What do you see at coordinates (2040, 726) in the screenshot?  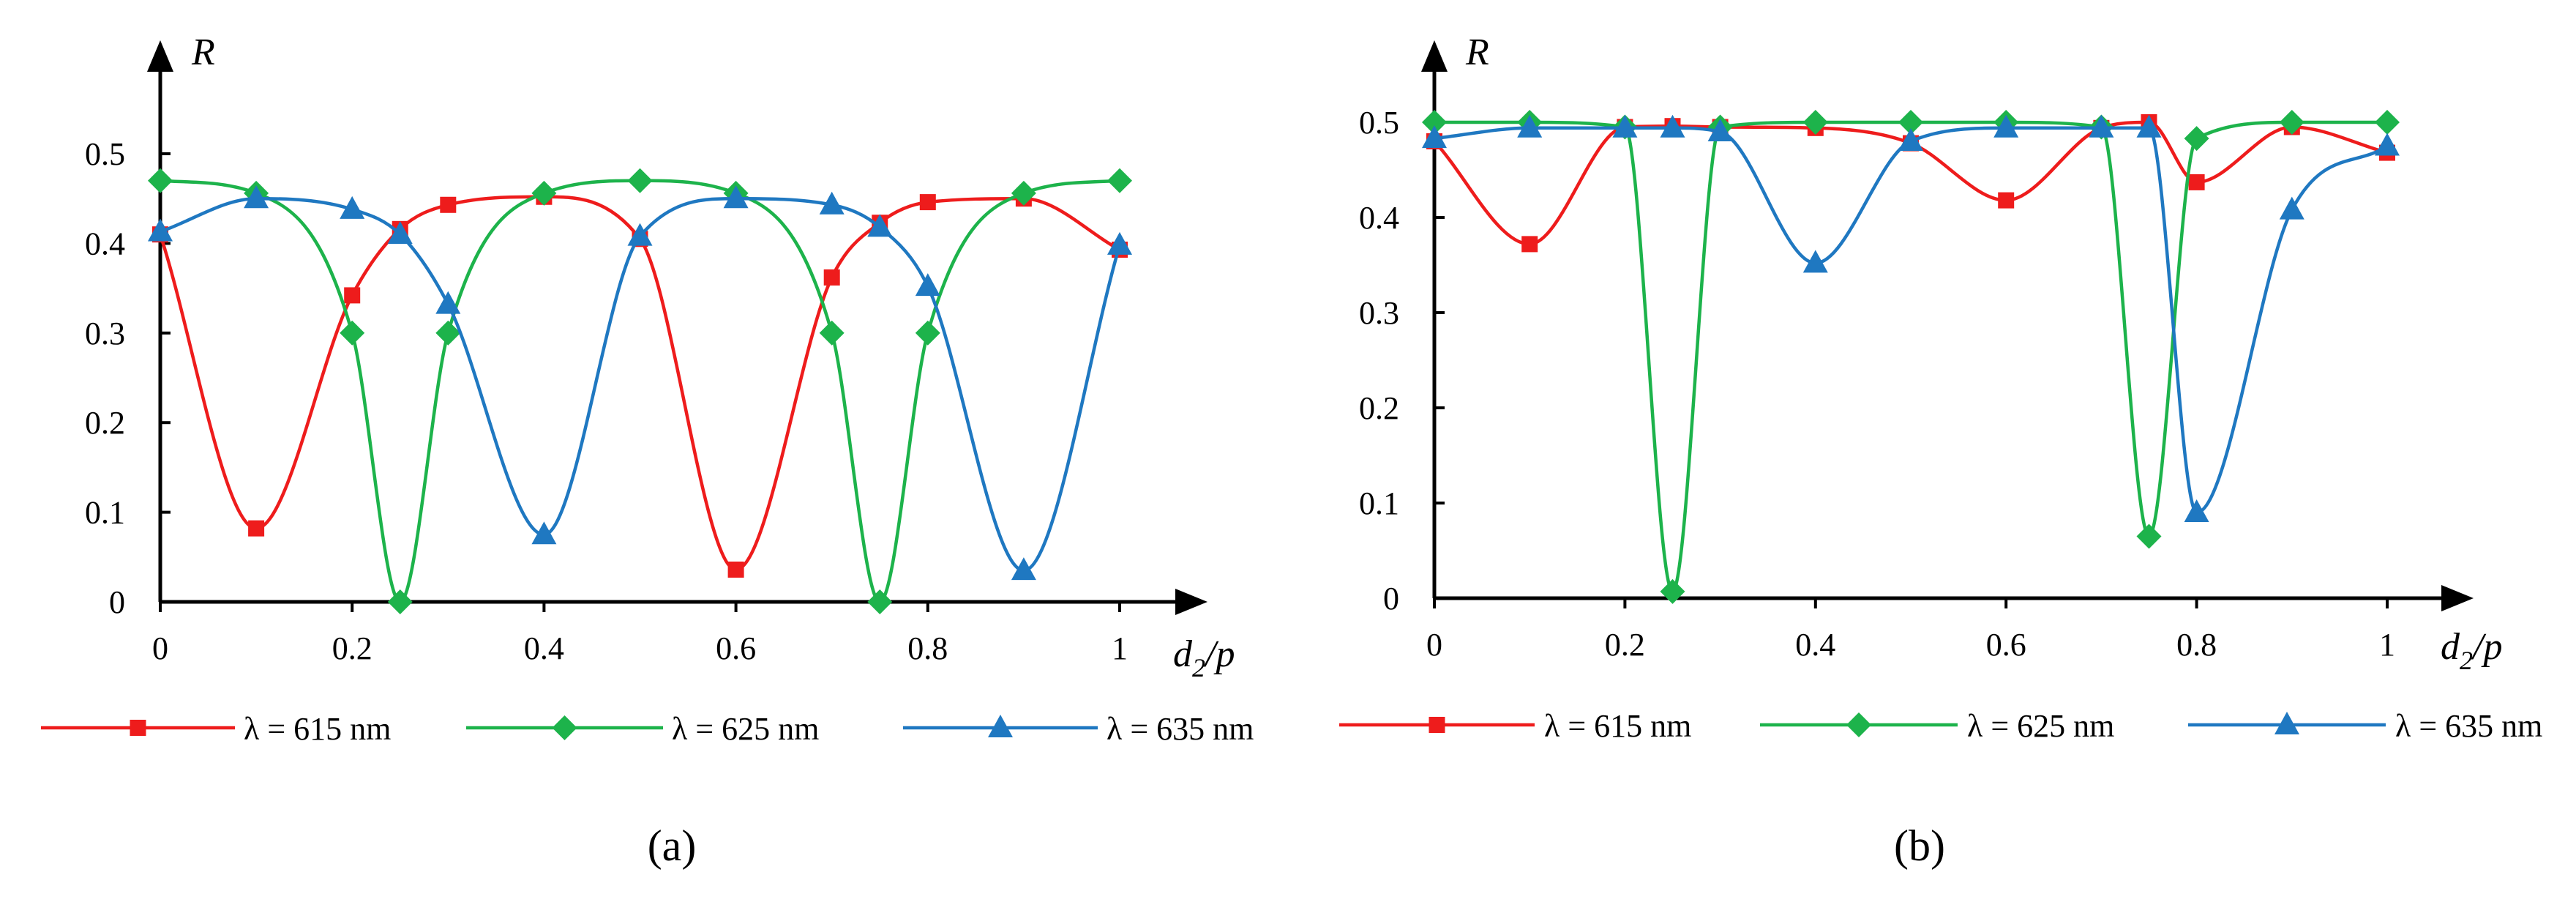 I see `legend-label-b-1: λ = 625 nm` at bounding box center [2040, 726].